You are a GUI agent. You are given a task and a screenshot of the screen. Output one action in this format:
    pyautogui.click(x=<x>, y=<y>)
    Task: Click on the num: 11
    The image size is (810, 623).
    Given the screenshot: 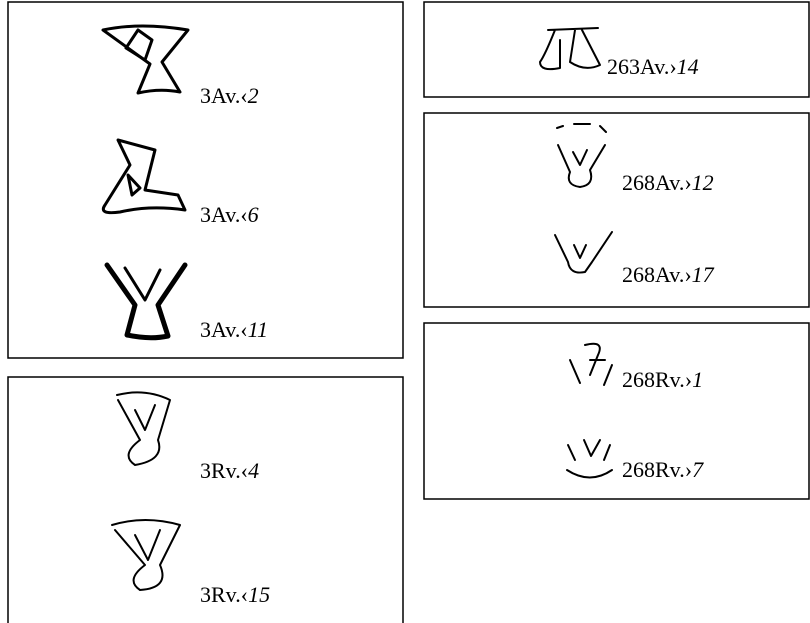 What is the action you would take?
    pyautogui.click(x=258, y=329)
    